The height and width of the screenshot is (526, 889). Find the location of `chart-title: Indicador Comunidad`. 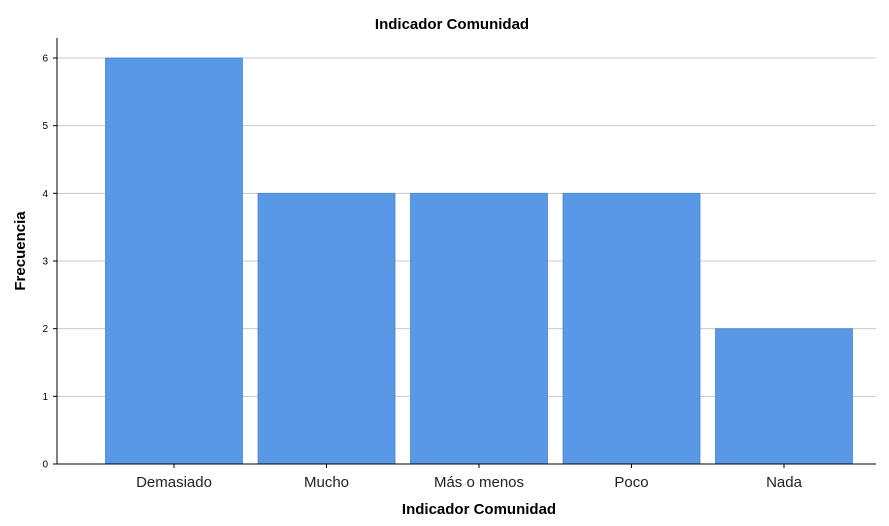

chart-title: Indicador Comunidad is located at coordinates (452, 24).